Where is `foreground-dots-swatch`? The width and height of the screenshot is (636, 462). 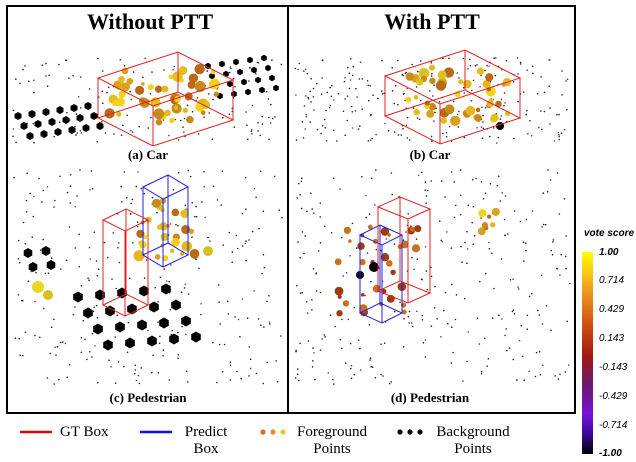 foreground-dots-swatch is located at coordinates (273, 432).